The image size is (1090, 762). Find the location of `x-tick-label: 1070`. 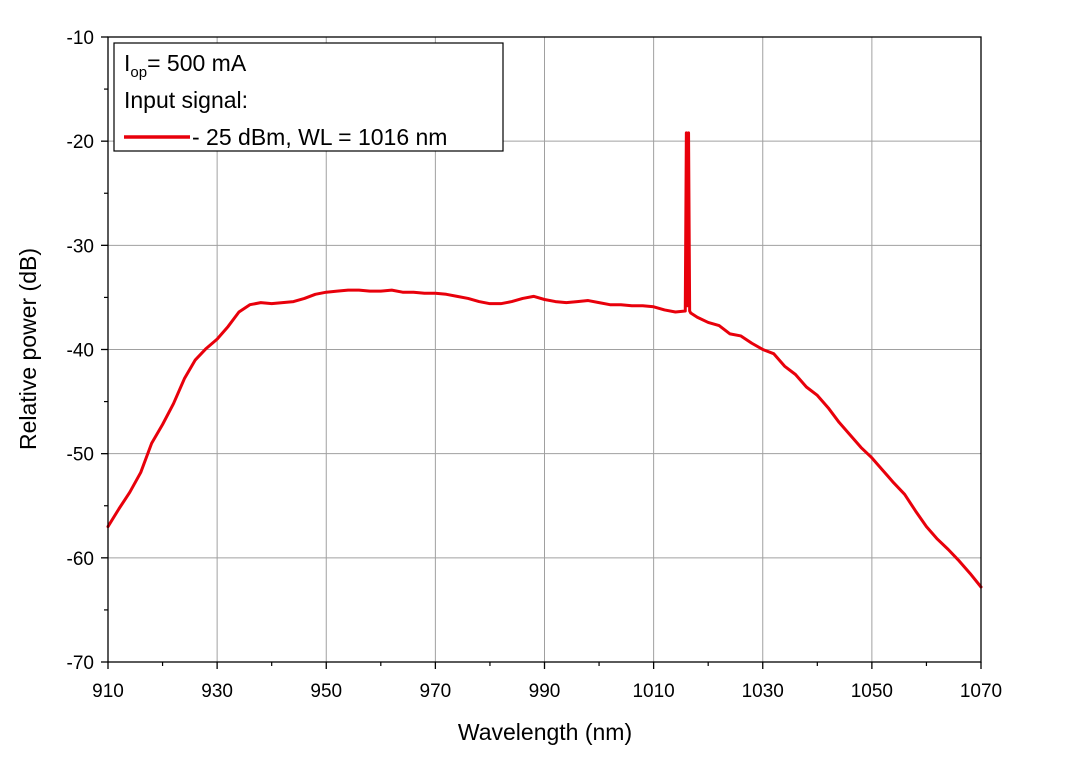

x-tick-label: 1070 is located at coordinates (981, 691).